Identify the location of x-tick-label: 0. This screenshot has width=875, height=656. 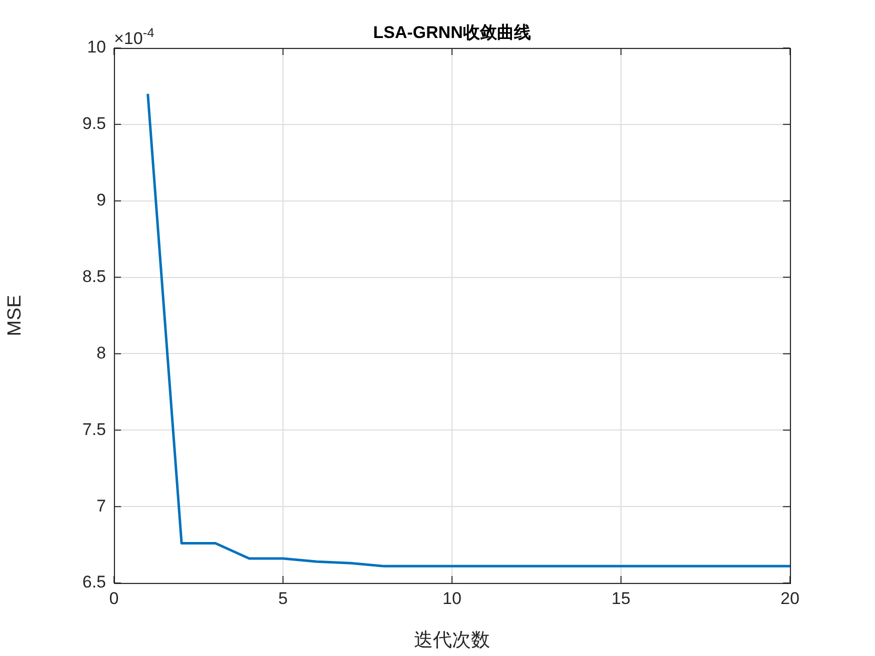
(114, 598).